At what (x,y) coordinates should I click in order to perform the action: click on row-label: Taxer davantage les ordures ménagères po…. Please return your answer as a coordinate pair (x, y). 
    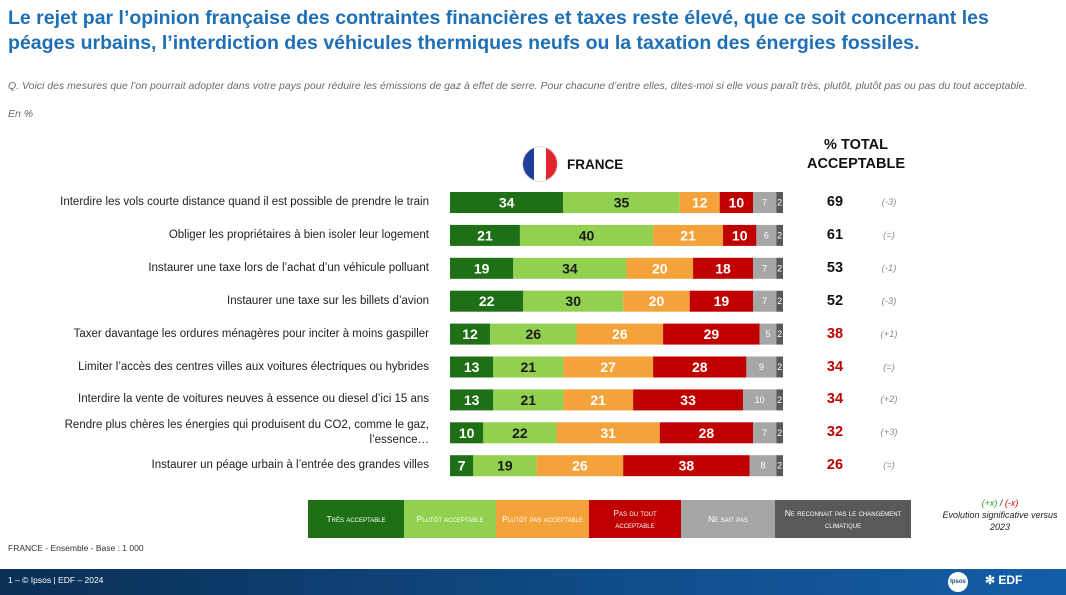
    Looking at the image, I should click on (251, 333).